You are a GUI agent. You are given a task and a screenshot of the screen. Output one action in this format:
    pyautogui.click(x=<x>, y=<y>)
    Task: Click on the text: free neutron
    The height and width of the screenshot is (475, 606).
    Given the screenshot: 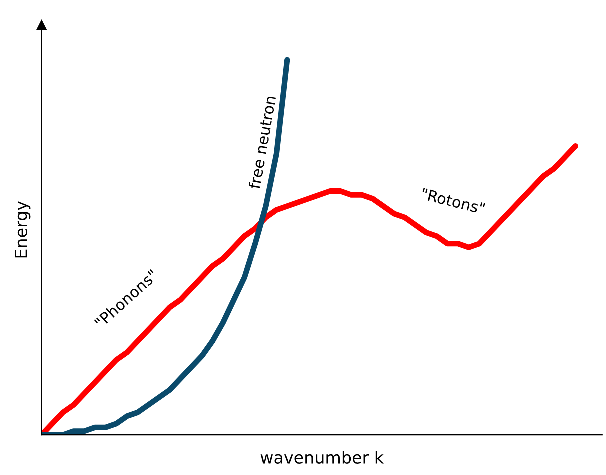 What is the action you would take?
    pyautogui.click(x=262, y=143)
    